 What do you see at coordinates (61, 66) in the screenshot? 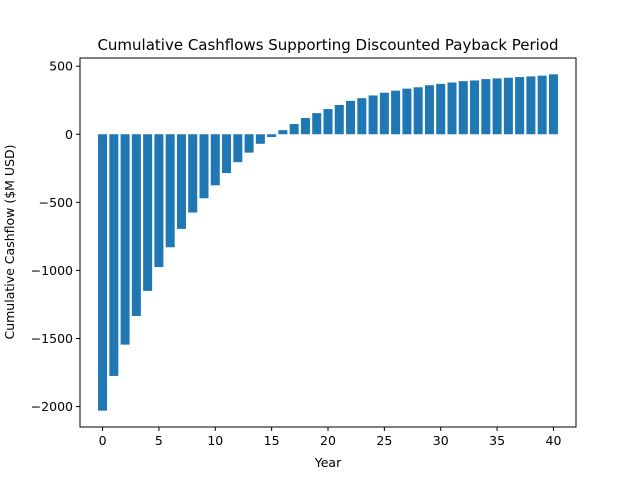
I see `y-tick-label: 500` at bounding box center [61, 66].